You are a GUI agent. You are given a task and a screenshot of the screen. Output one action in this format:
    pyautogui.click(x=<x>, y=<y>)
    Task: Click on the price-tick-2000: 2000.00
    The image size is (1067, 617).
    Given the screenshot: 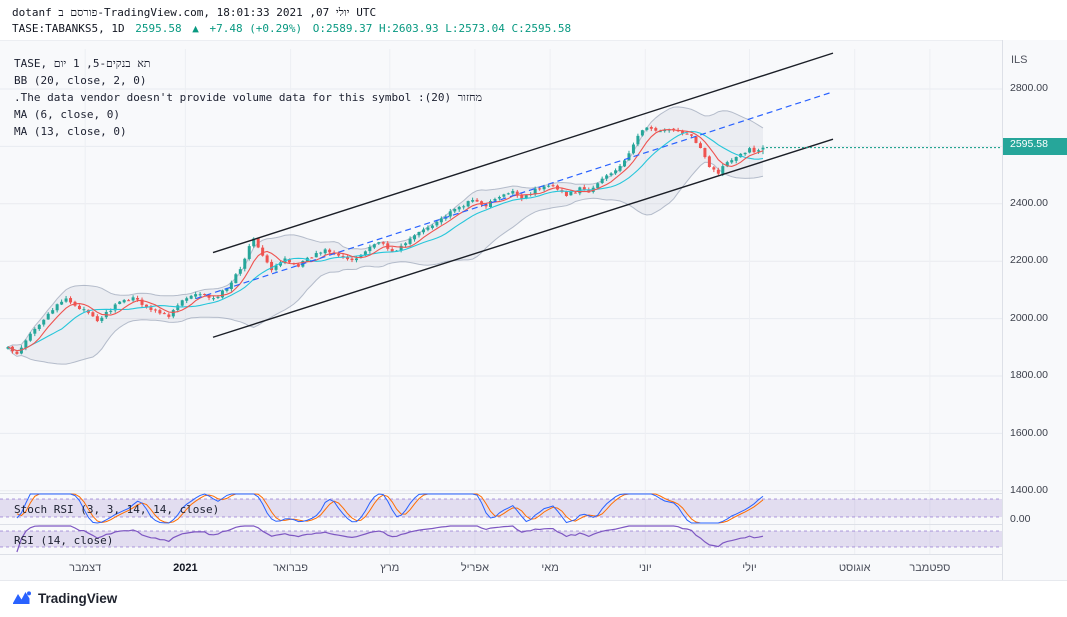 What is the action you would take?
    pyautogui.click(x=1029, y=318)
    